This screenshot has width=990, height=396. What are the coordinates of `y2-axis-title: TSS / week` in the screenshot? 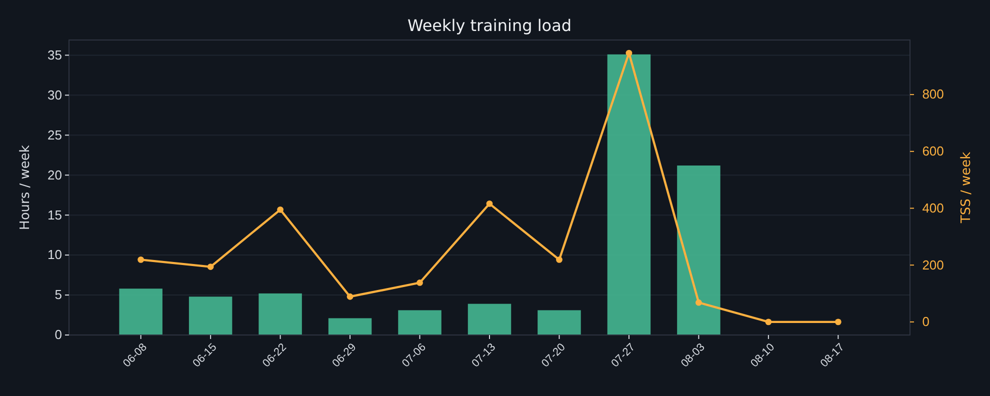 It's located at (966, 187).